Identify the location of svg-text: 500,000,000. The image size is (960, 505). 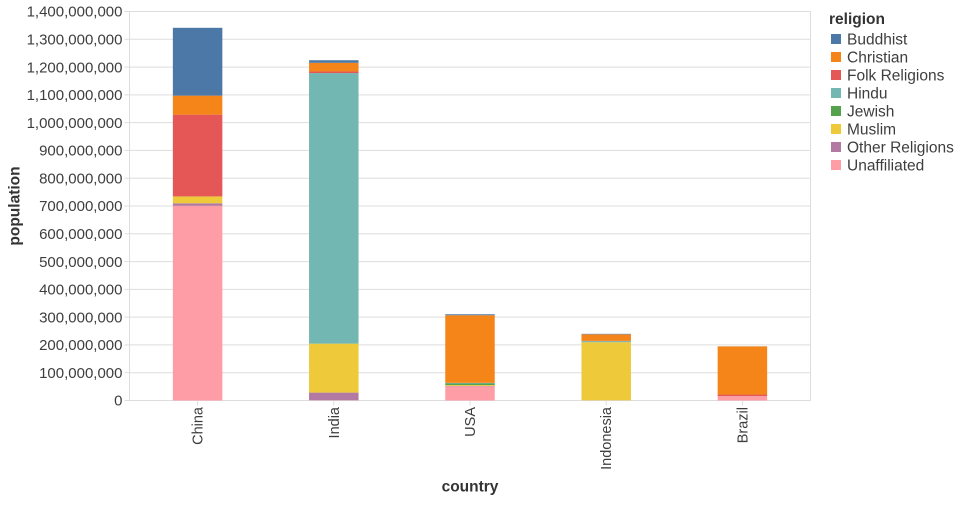
(80, 262).